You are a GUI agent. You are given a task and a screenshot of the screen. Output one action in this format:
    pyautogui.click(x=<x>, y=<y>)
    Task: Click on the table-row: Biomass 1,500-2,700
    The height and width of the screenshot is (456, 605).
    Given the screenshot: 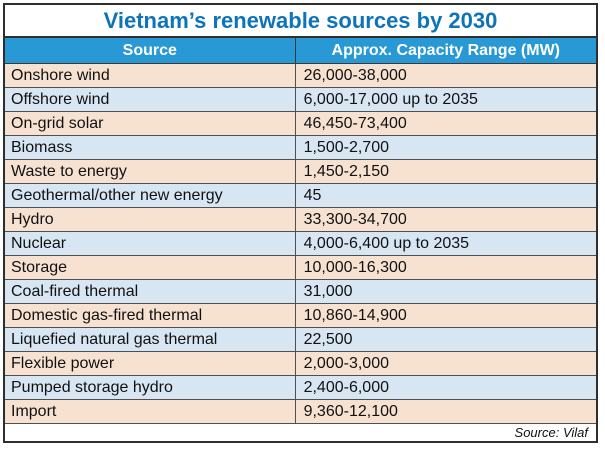 What is the action you would take?
    pyautogui.click(x=300, y=148)
    